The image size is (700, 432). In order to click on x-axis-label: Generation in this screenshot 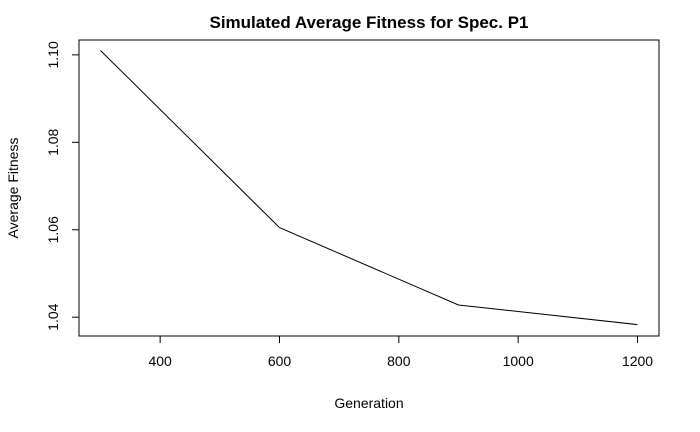, I will do `click(368, 403)`.